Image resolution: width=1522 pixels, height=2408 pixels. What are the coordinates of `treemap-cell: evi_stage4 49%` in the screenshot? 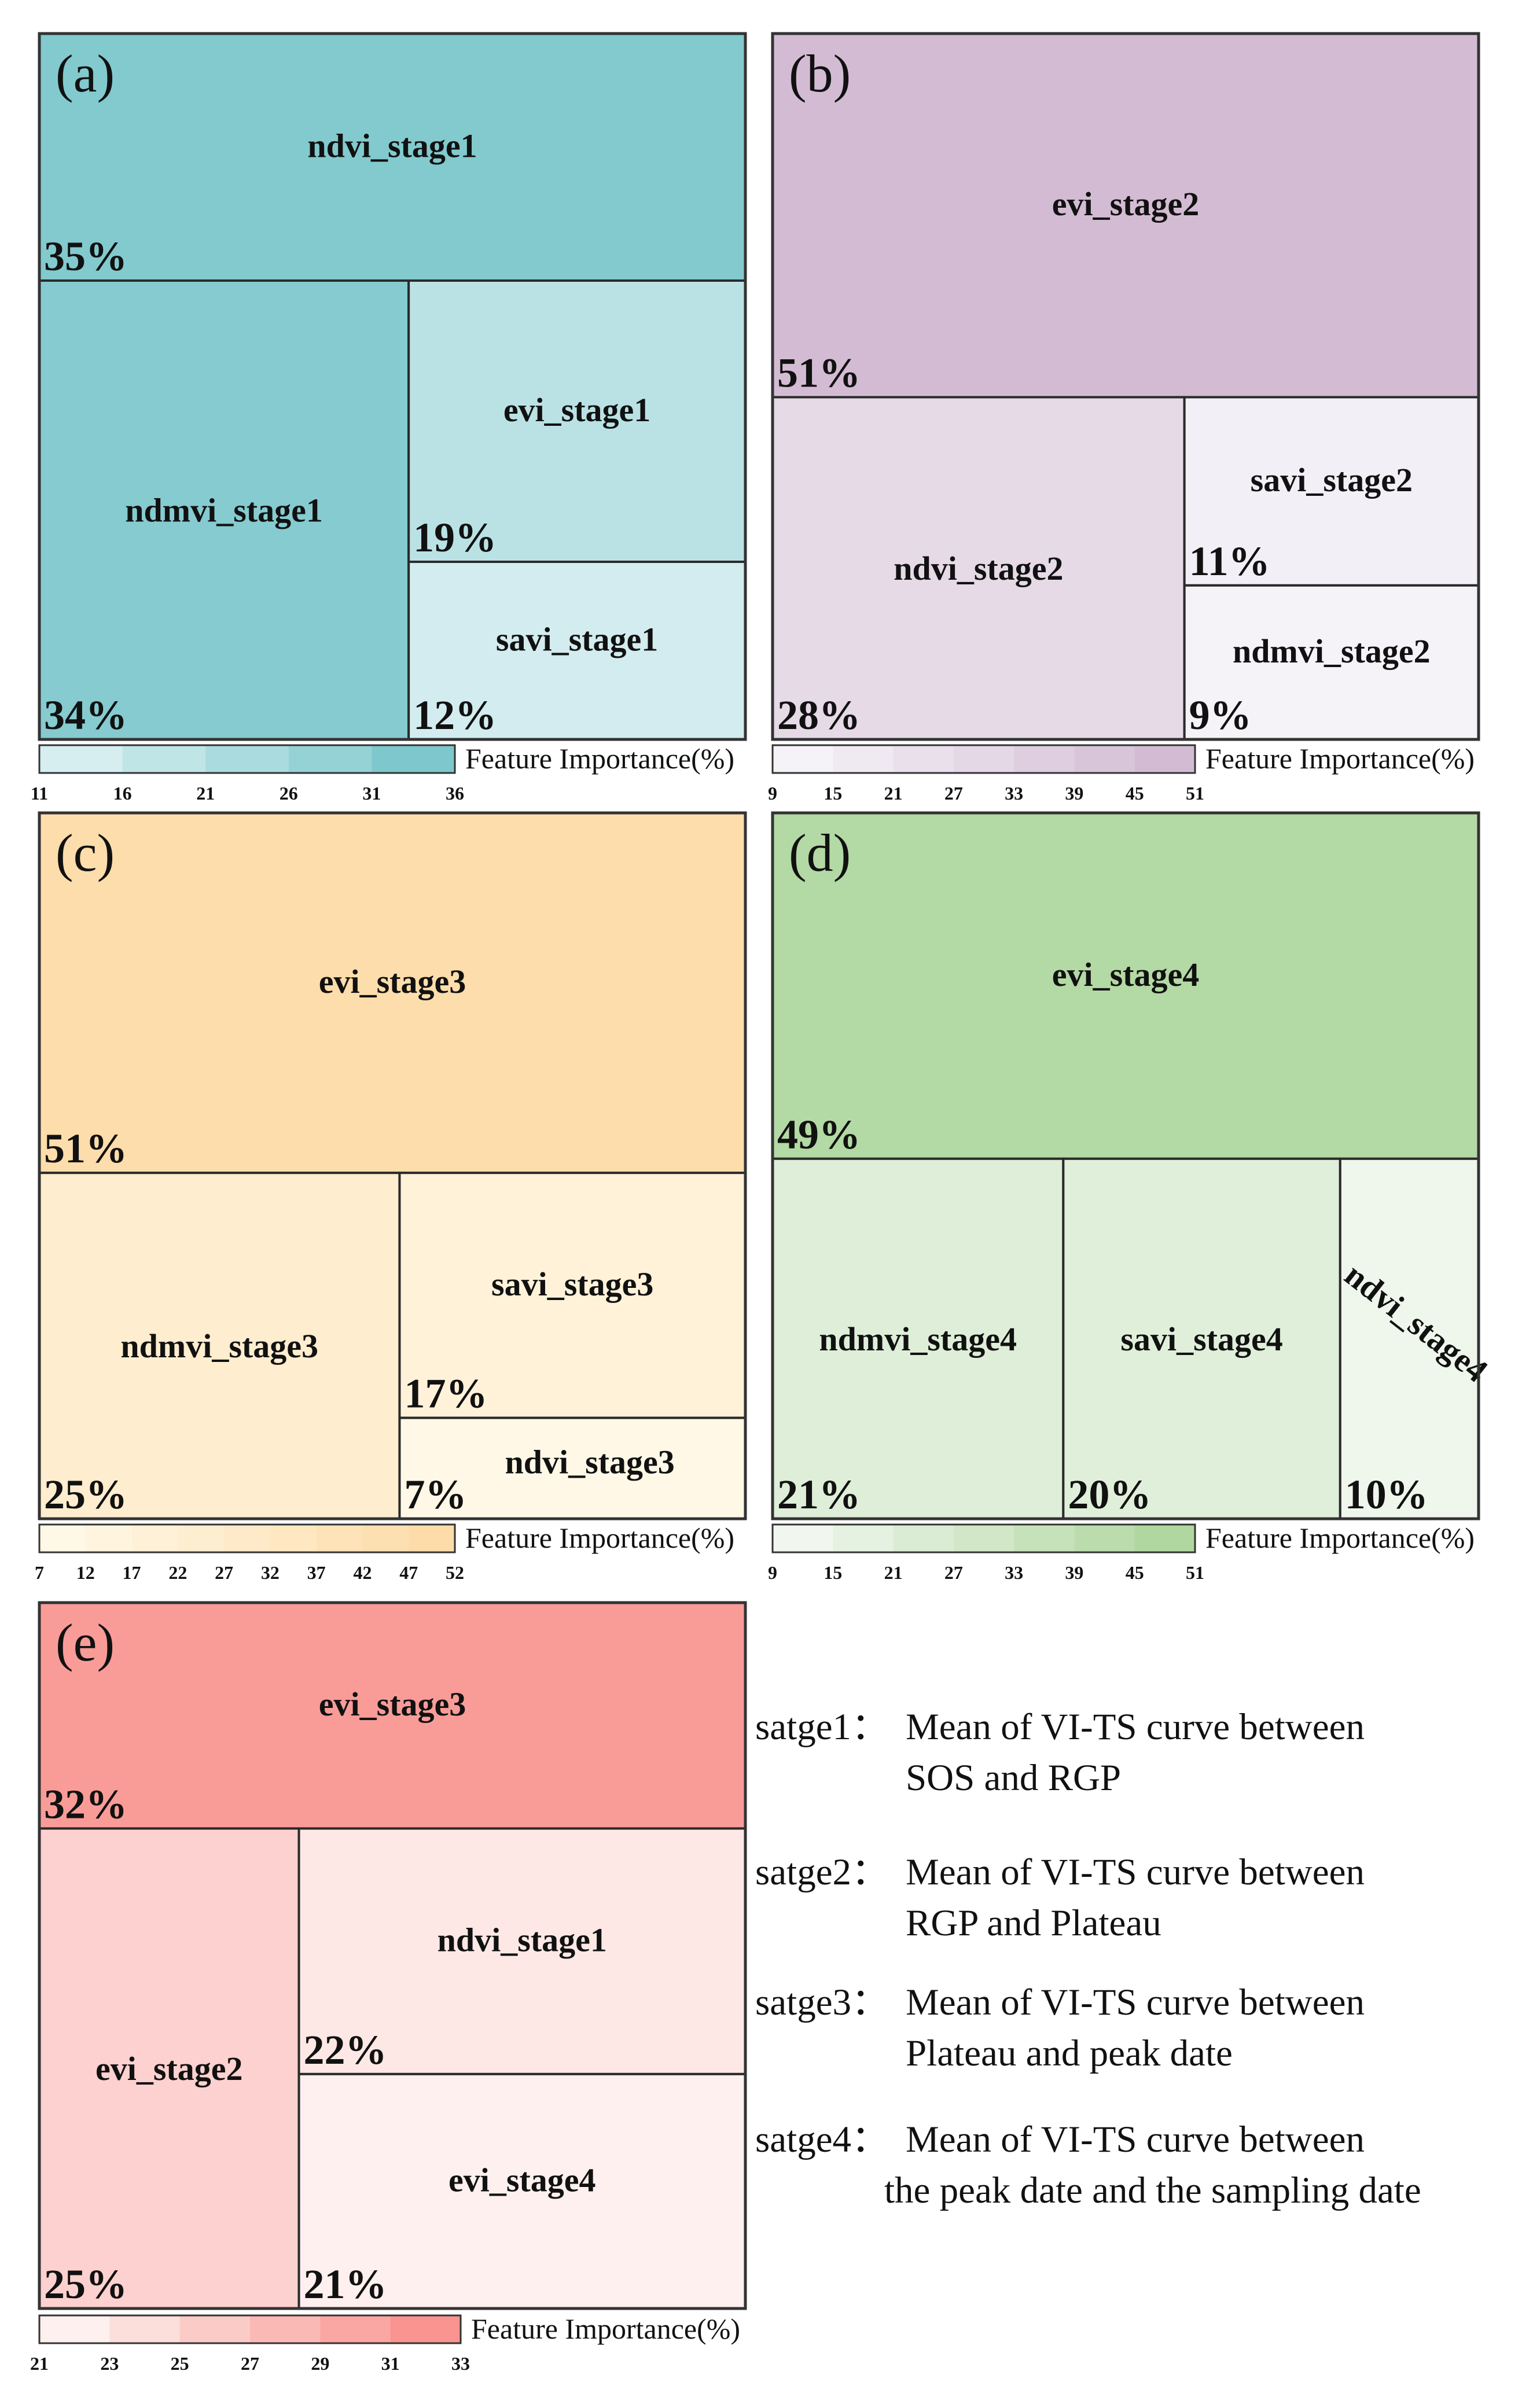 It's located at (1125, 986).